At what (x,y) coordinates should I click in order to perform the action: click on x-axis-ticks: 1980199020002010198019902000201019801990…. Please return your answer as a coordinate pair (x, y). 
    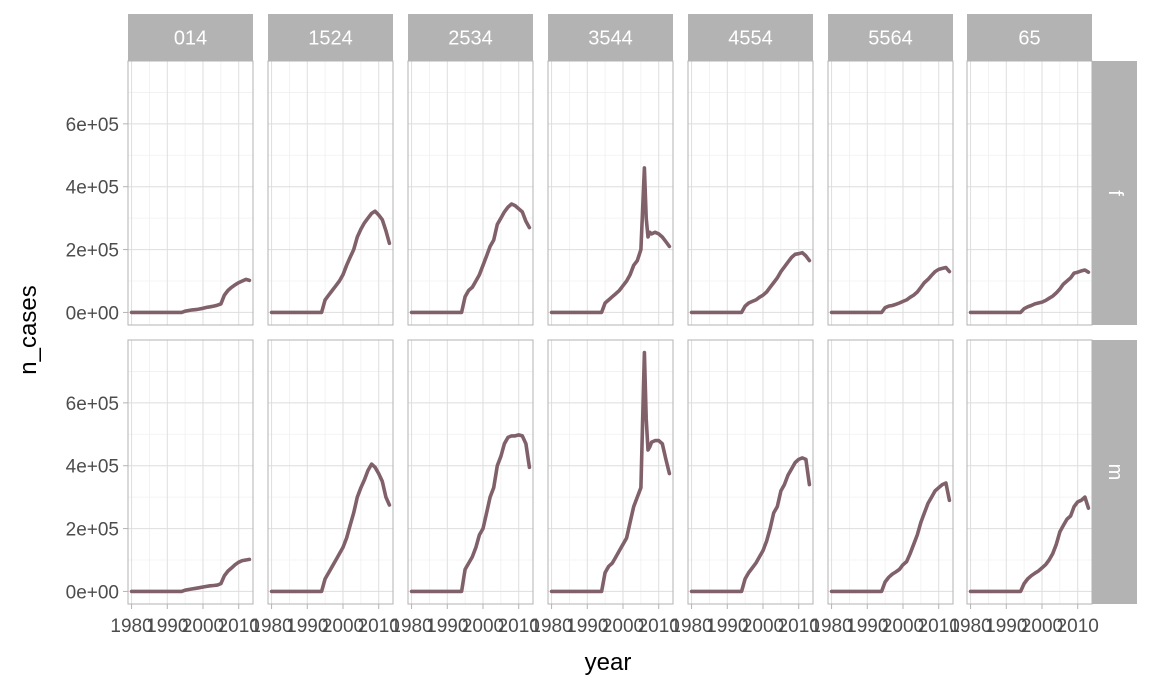
    Looking at the image, I should click on (604, 620).